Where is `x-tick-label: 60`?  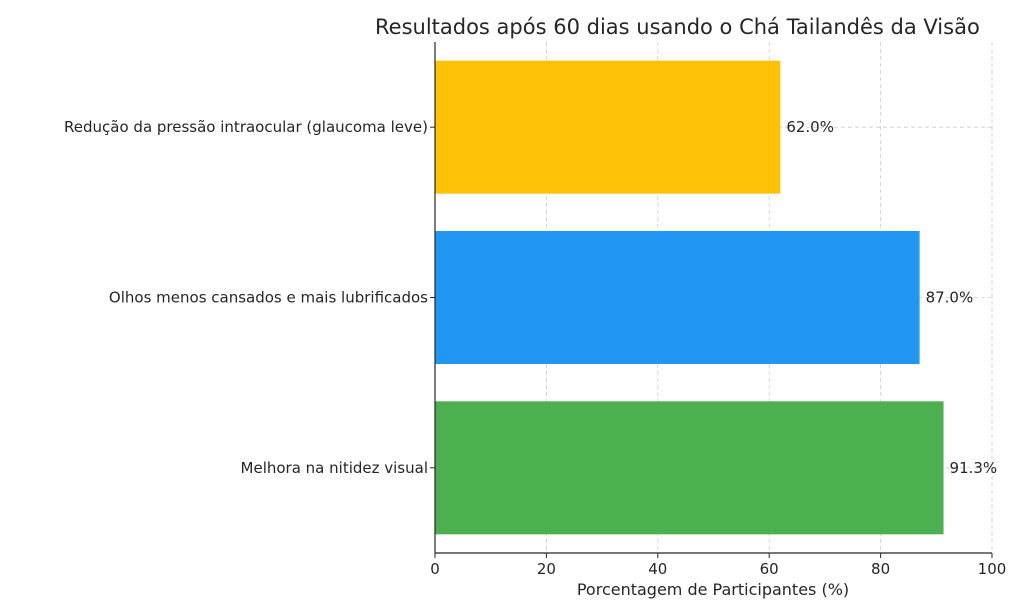 x-tick-label: 60 is located at coordinates (769, 569).